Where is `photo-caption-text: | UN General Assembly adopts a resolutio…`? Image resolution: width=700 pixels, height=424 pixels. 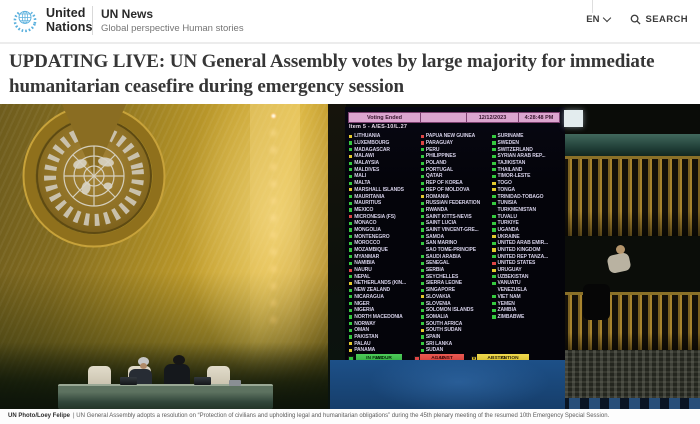
photo-caption-text: | UN General Assembly adopts a resolutio… is located at coordinates (341, 416).